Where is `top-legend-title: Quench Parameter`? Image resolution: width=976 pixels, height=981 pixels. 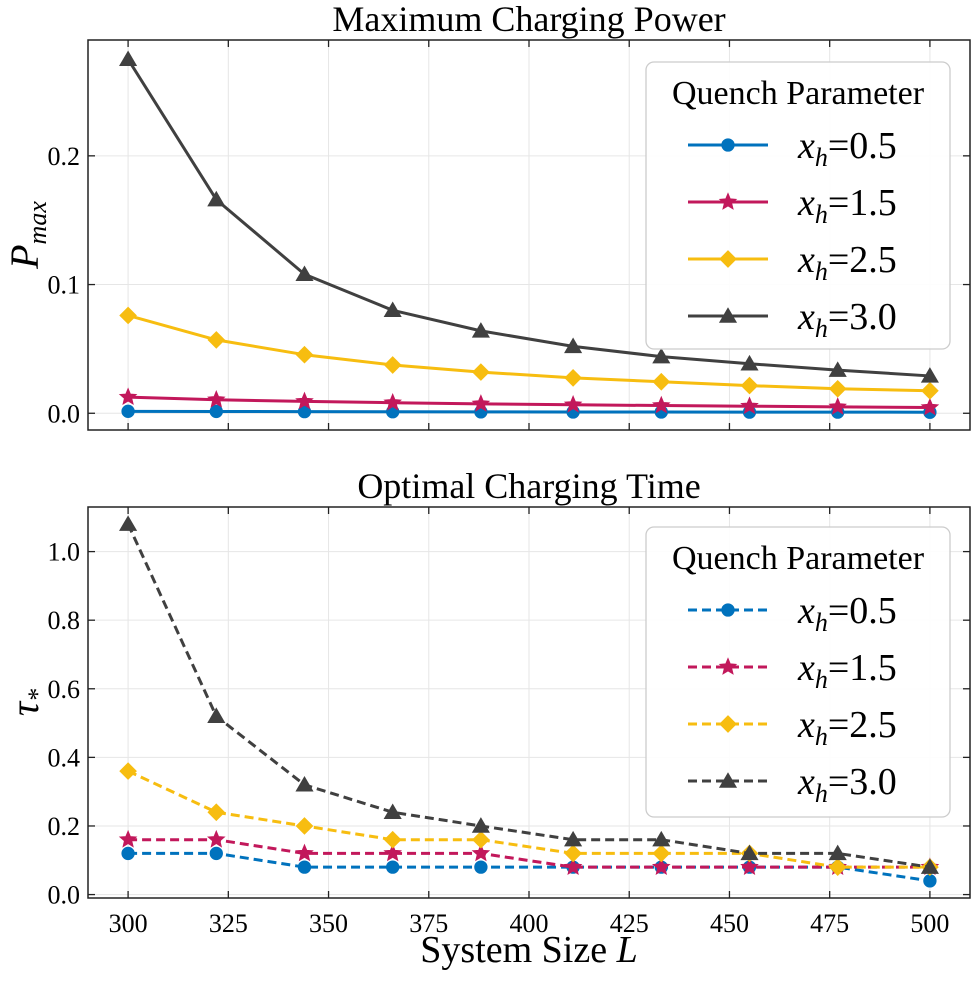 top-legend-title: Quench Parameter is located at coordinates (798, 93).